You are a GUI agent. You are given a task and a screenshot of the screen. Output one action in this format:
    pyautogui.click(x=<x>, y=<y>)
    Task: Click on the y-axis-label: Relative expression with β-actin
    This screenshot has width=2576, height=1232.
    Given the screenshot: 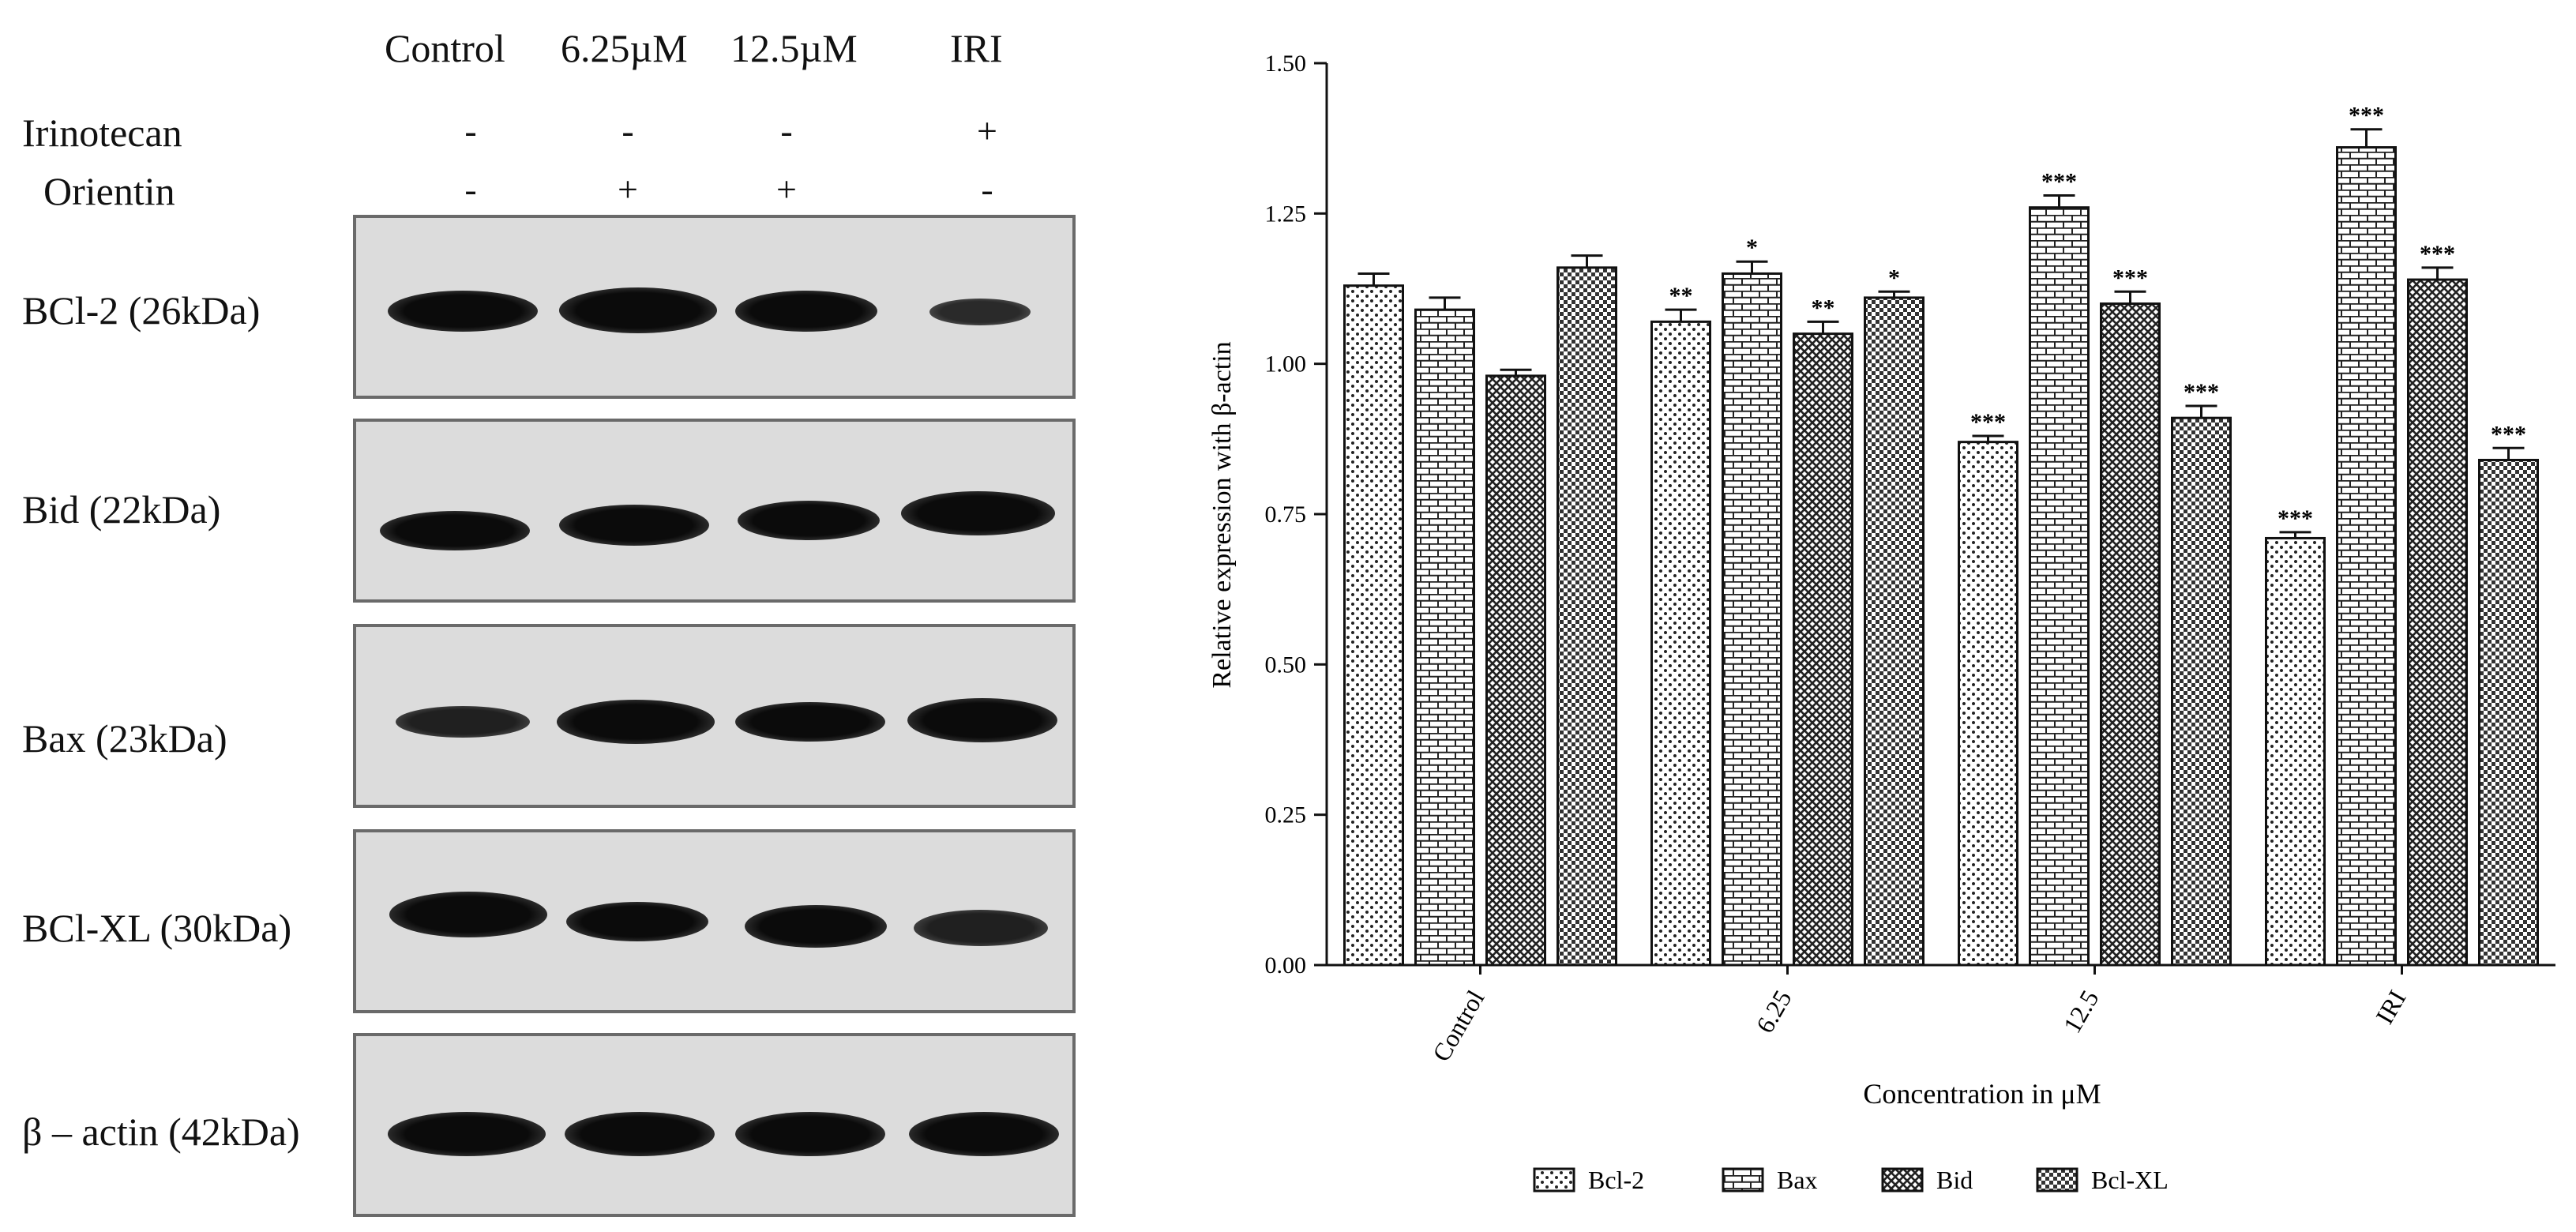 What is the action you would take?
    pyautogui.click(x=1222, y=514)
    